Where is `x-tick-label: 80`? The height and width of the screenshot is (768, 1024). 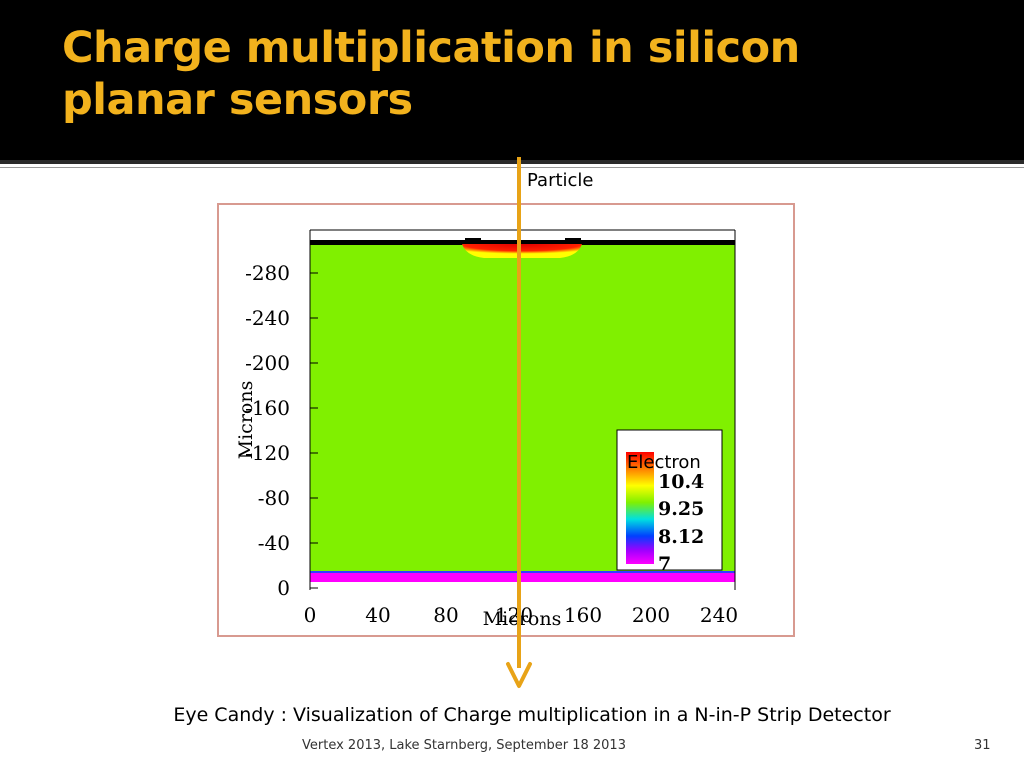
x-tick-label: 80 is located at coordinates (445, 615).